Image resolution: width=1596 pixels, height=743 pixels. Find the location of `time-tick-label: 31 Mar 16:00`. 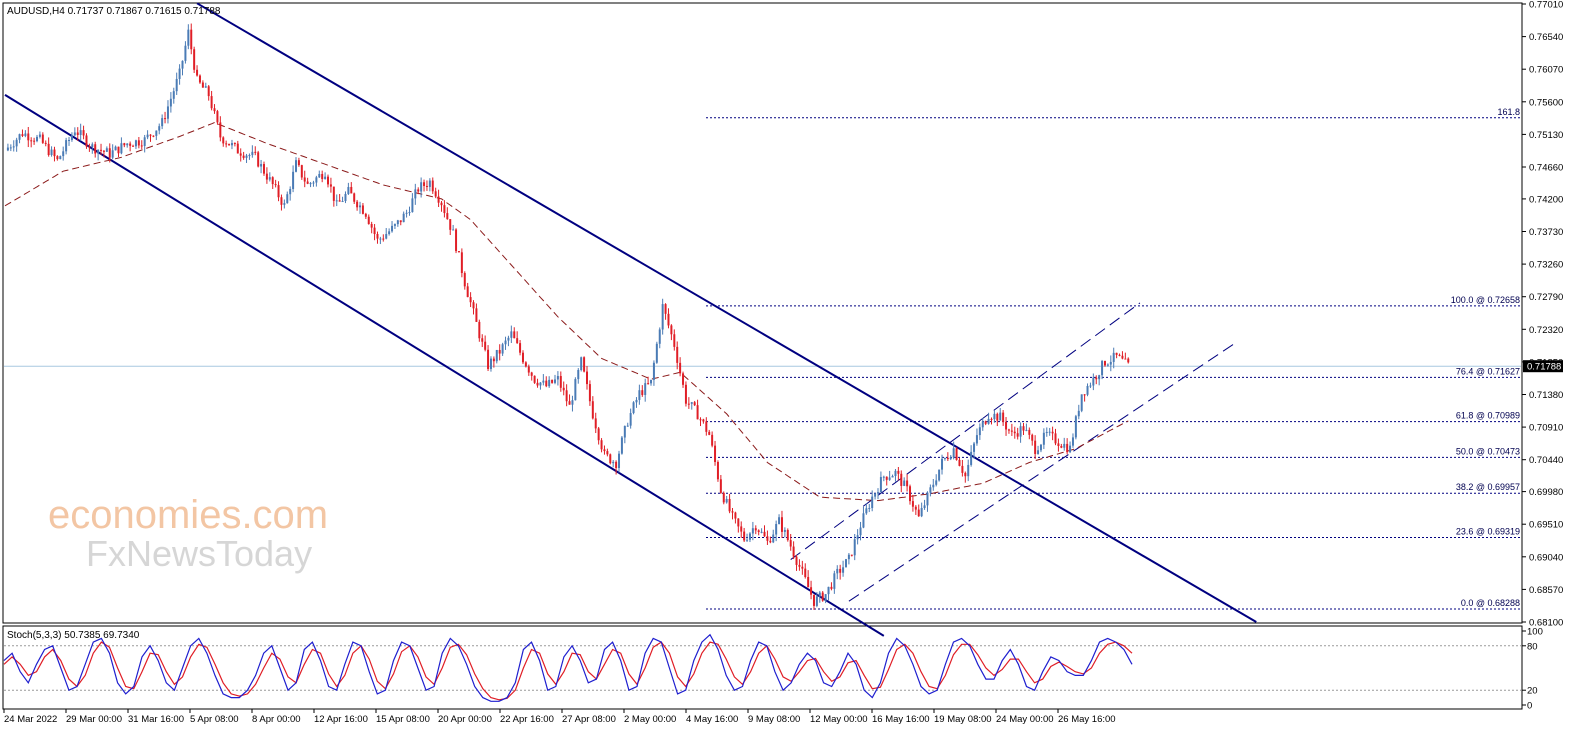

time-tick-label: 31 Mar 16:00 is located at coordinates (156, 719).